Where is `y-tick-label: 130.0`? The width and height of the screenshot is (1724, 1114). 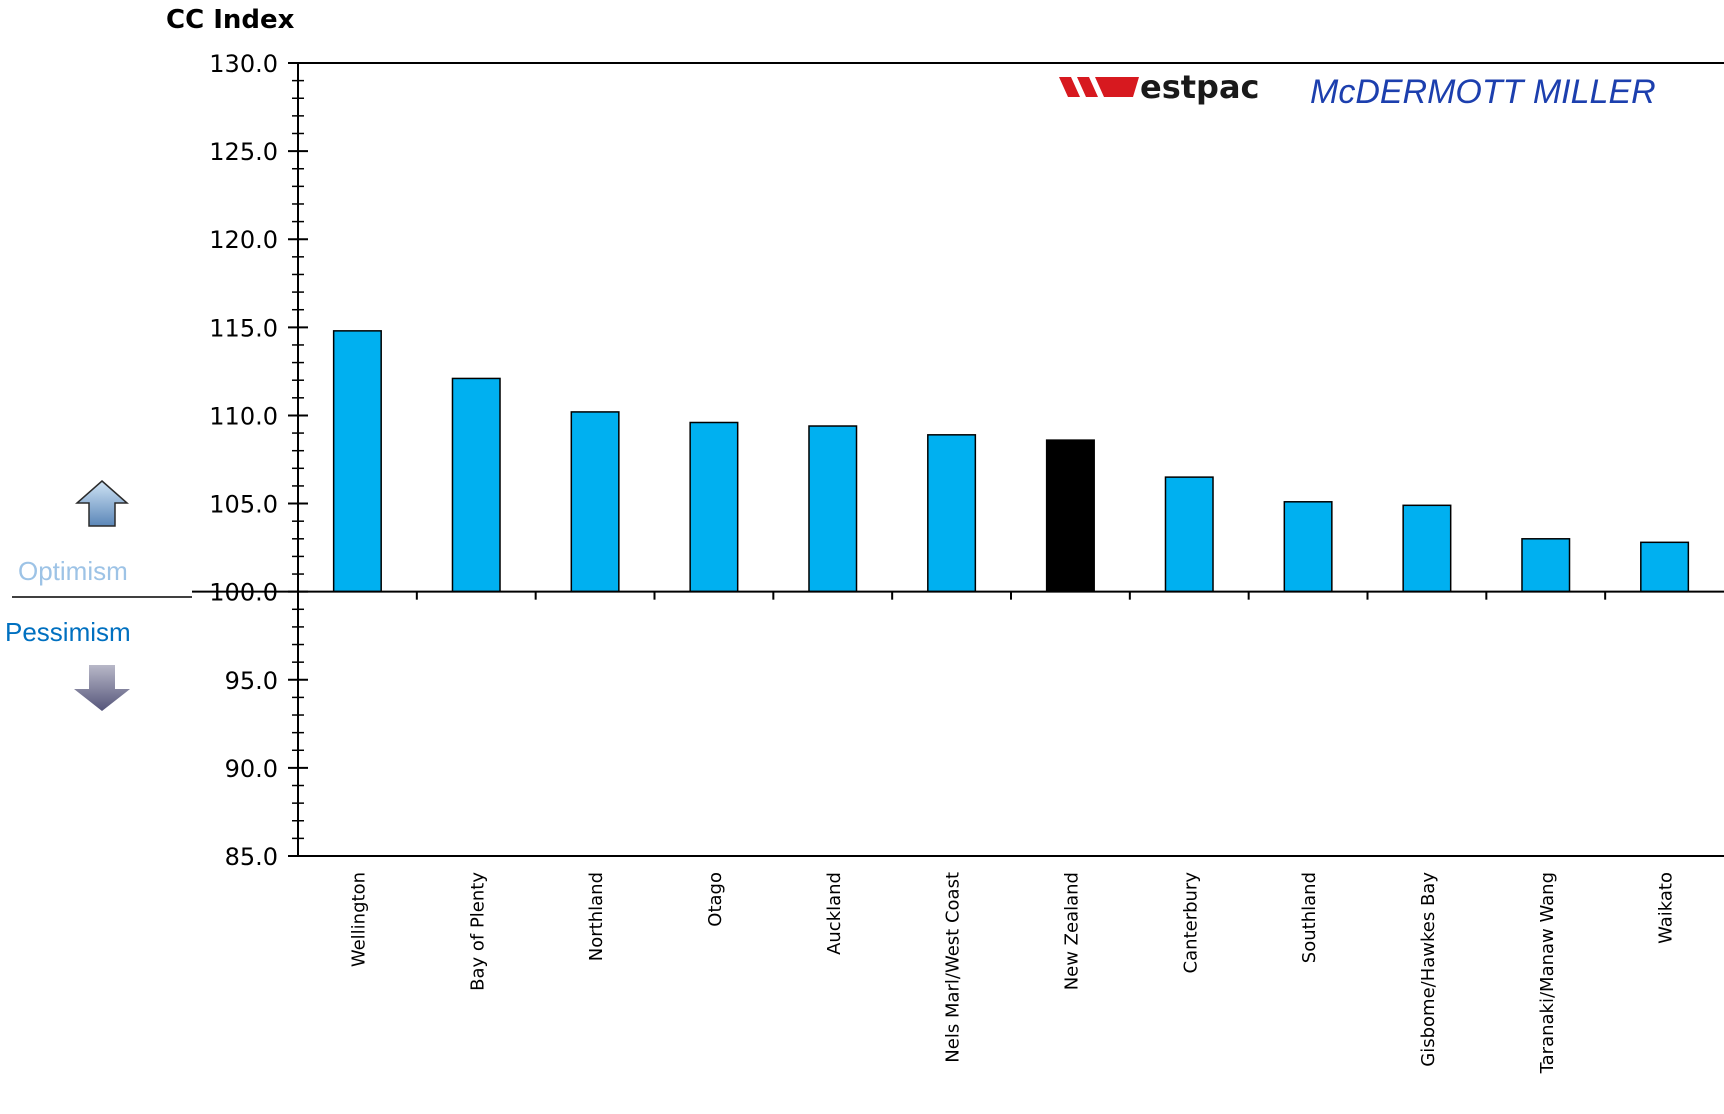 y-tick-label: 130.0 is located at coordinates (243, 64).